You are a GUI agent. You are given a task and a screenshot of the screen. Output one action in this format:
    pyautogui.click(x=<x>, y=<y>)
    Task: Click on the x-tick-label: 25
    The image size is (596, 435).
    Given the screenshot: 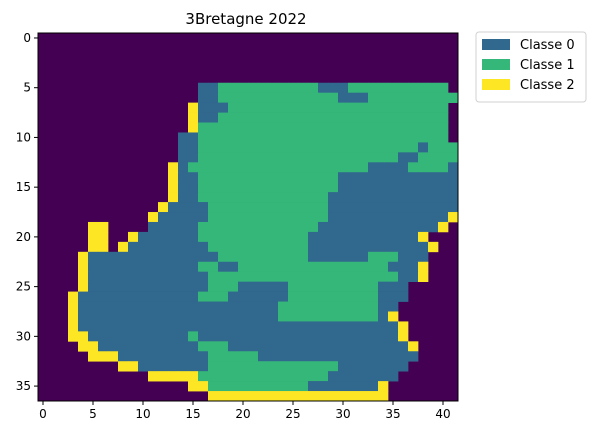 What is the action you would take?
    pyautogui.click(x=292, y=414)
    